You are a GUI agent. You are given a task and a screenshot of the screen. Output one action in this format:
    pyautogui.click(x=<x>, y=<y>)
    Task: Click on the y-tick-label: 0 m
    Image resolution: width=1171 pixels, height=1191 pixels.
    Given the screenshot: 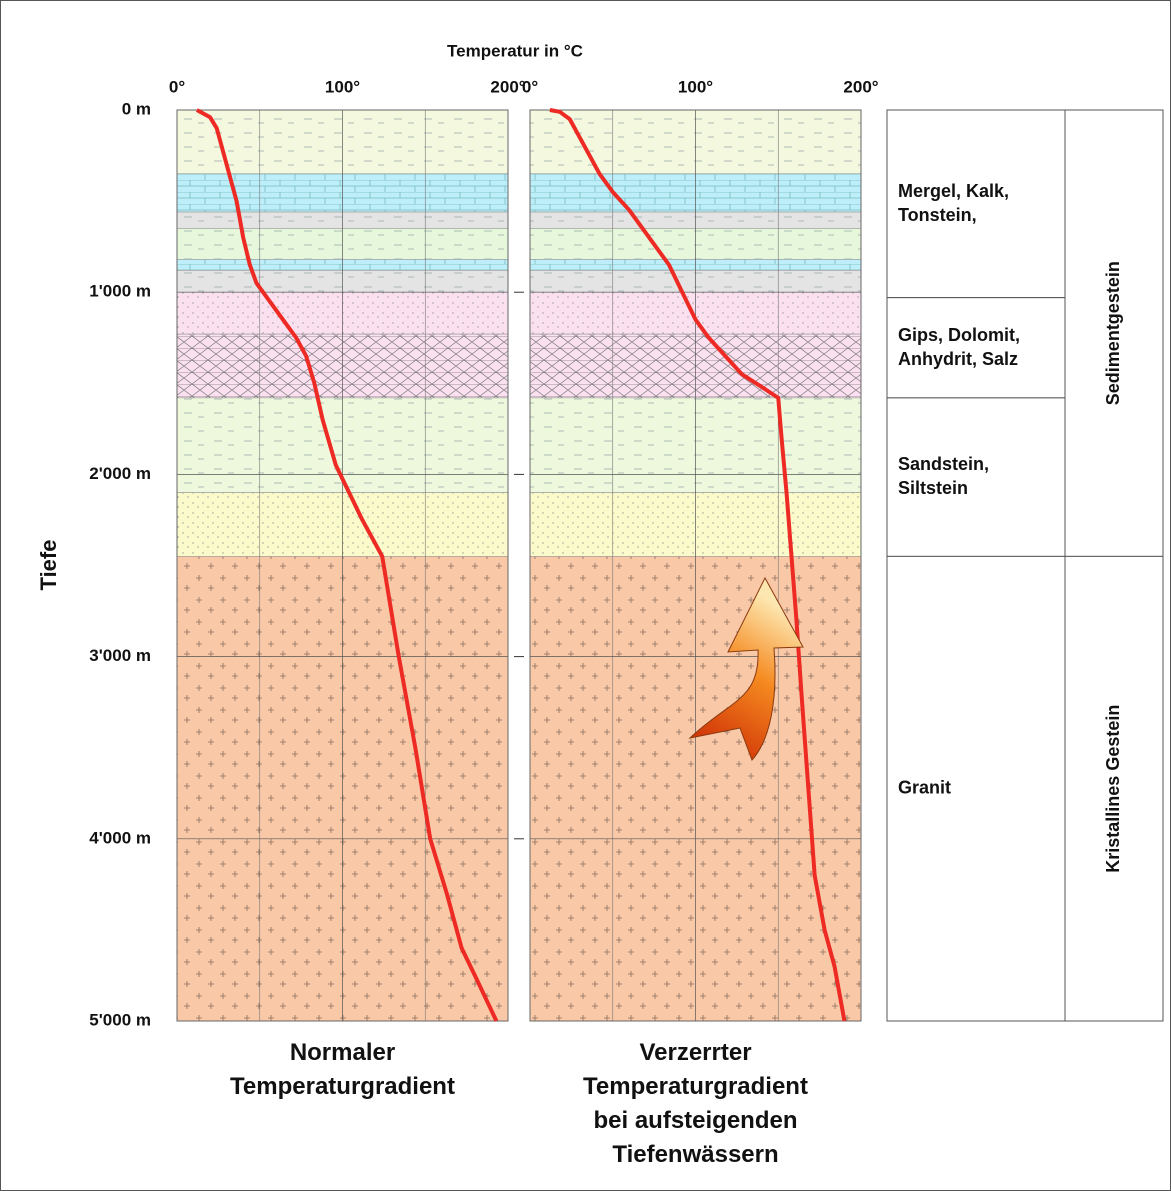 What is the action you would take?
    pyautogui.click(x=136, y=108)
    